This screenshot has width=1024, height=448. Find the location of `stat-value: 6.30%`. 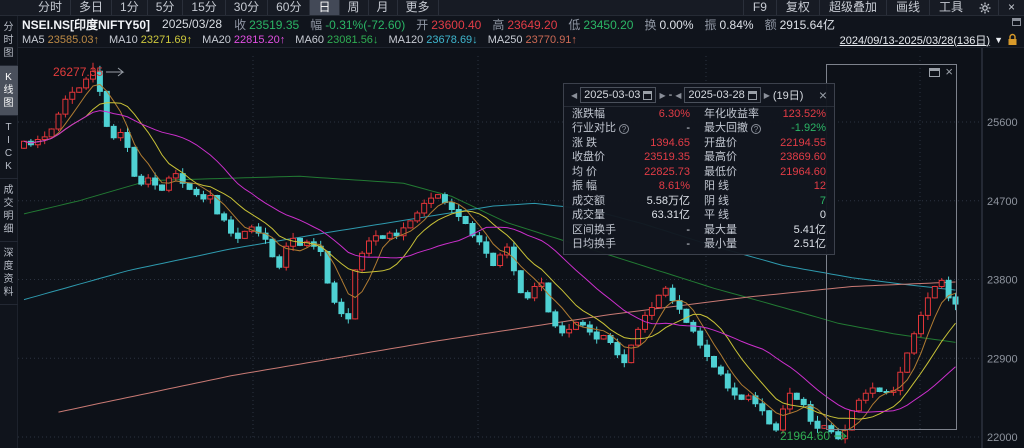

stat-value: 6.30% is located at coordinates (674, 114).